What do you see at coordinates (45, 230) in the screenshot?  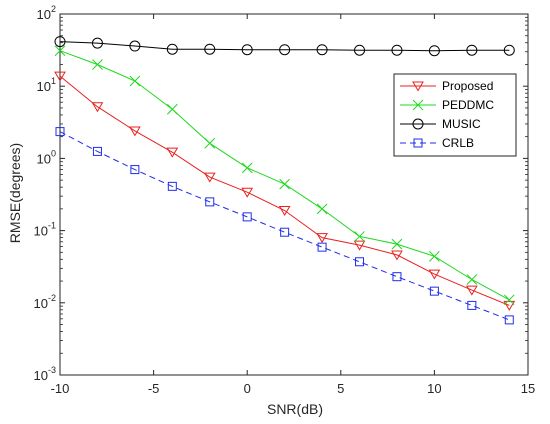 I see `y-tick-label: 10⁻¹` at bounding box center [45, 230].